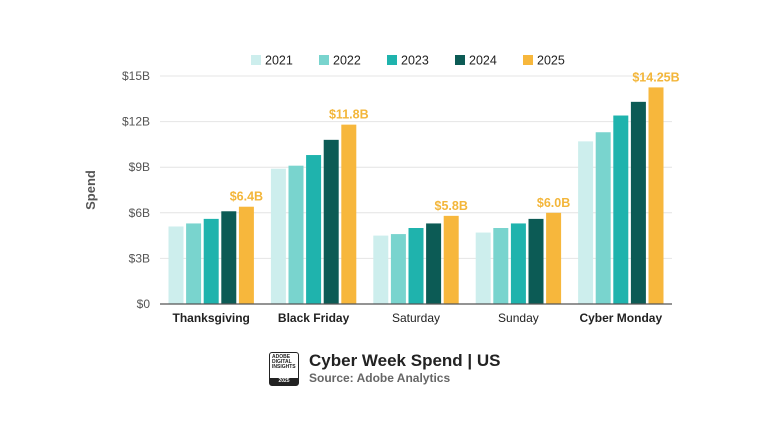 The width and height of the screenshot is (770, 433). Describe the element at coordinates (551, 61) in the screenshot. I see `legend-label: 2025` at that location.